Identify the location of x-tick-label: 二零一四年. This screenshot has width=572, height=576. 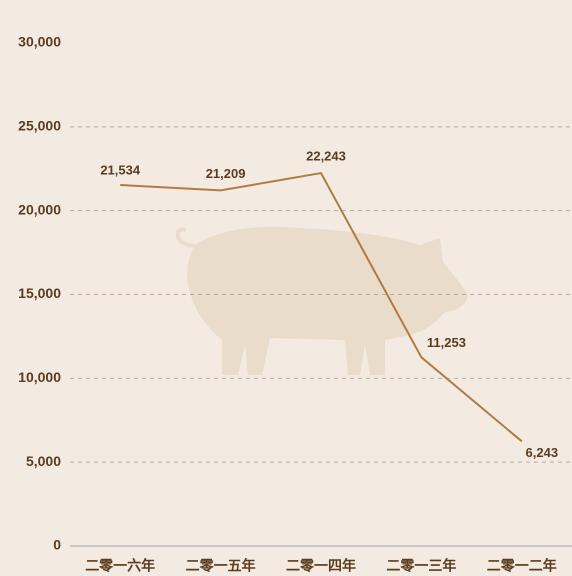
(321, 566).